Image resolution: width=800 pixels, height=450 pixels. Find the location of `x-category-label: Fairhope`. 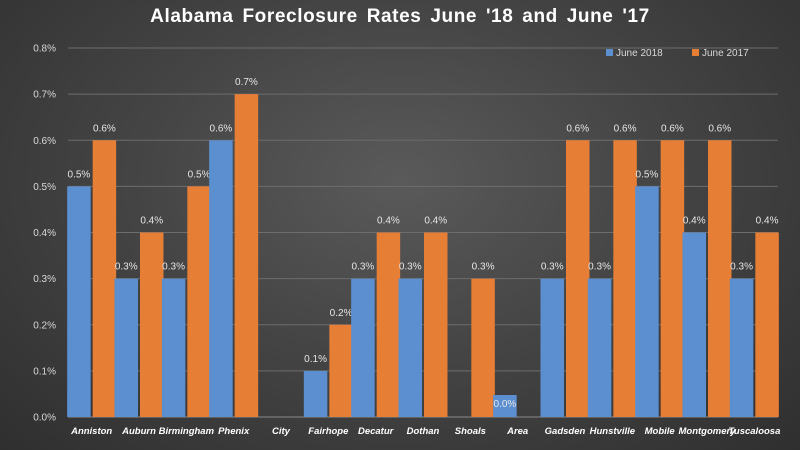

x-category-label: Fairhope is located at coordinates (328, 431).